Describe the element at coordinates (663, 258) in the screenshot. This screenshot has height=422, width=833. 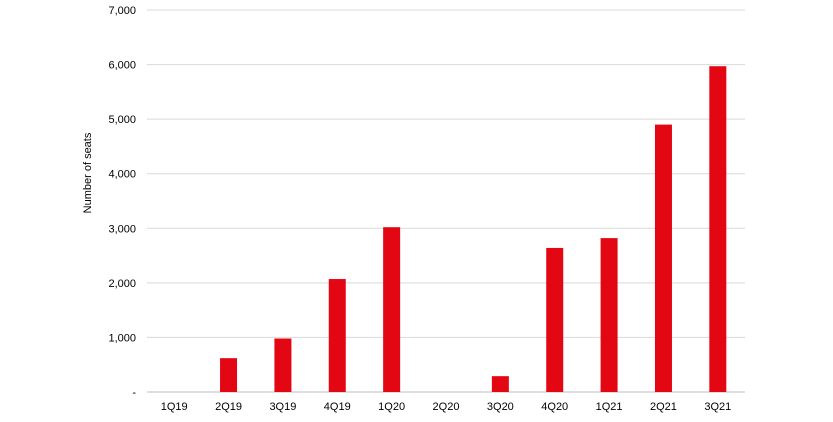
I see `bar-2Q21` at that location.